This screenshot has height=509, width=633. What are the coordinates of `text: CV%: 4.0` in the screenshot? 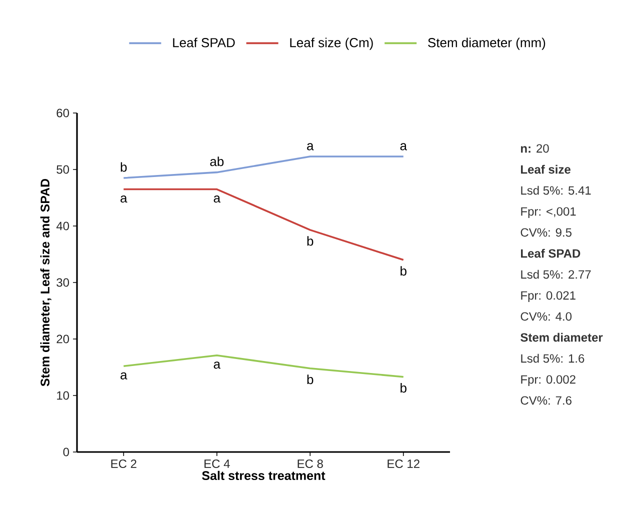 It's located at (546, 316).